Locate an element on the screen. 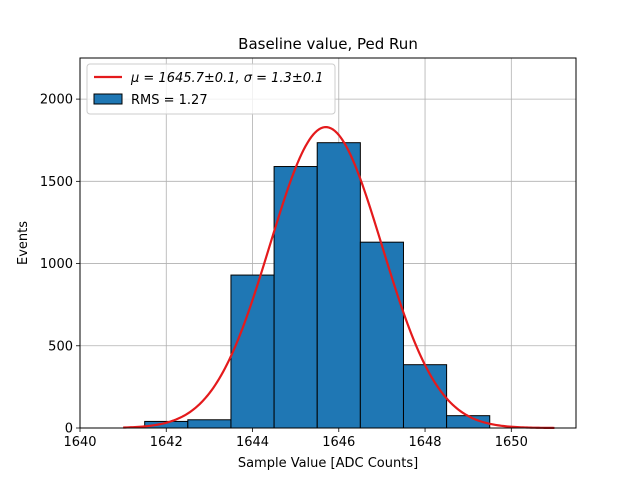 Image resolution: width=640 pixels, height=480 pixels. legend: μ = 1645.7±0.1, σ = 1.3±0.1 RMS = 1.27 is located at coordinates (211, 89).